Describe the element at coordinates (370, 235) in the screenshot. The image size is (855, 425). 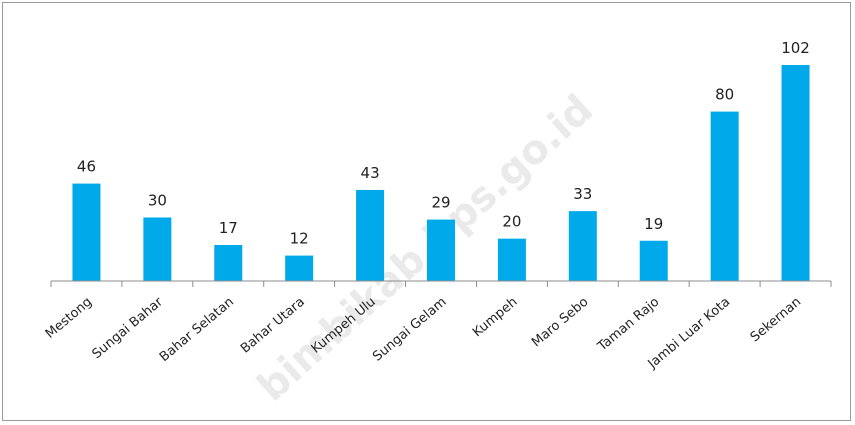
I see `bar-kumpeh-ulu` at that location.